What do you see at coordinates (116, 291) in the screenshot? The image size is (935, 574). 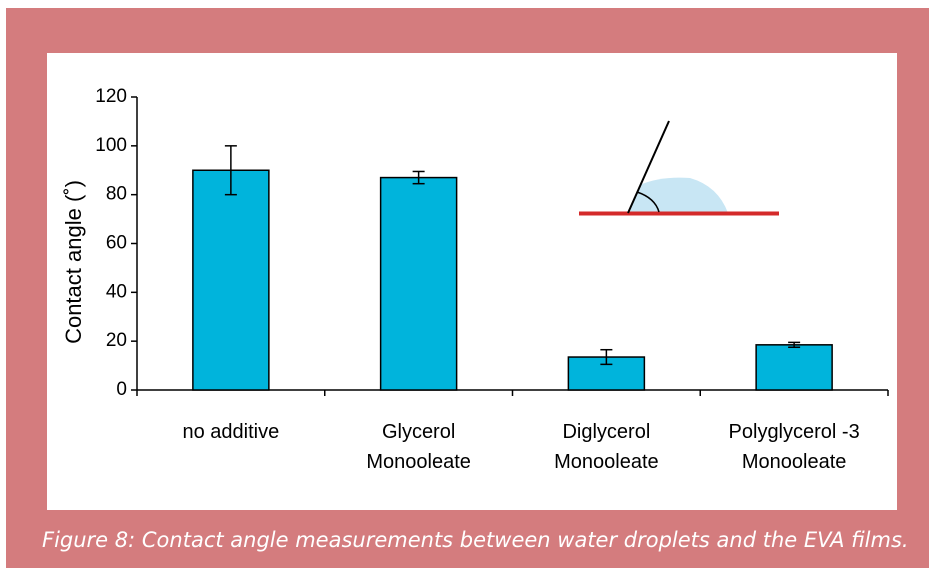 I see `y-tick-label: 40` at bounding box center [116, 291].